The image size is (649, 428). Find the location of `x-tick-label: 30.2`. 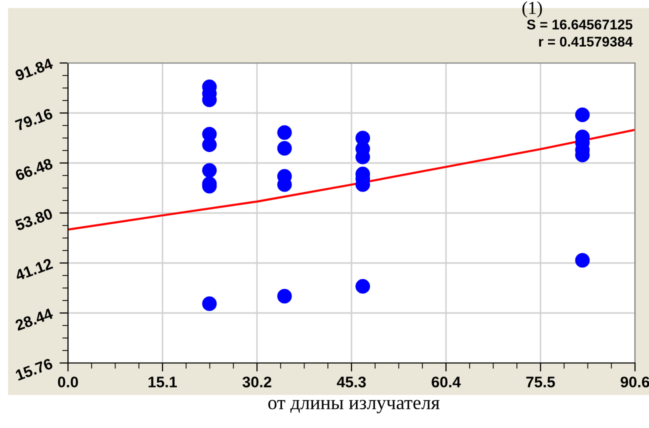

x-tick-label: 30.2 is located at coordinates (257, 382).